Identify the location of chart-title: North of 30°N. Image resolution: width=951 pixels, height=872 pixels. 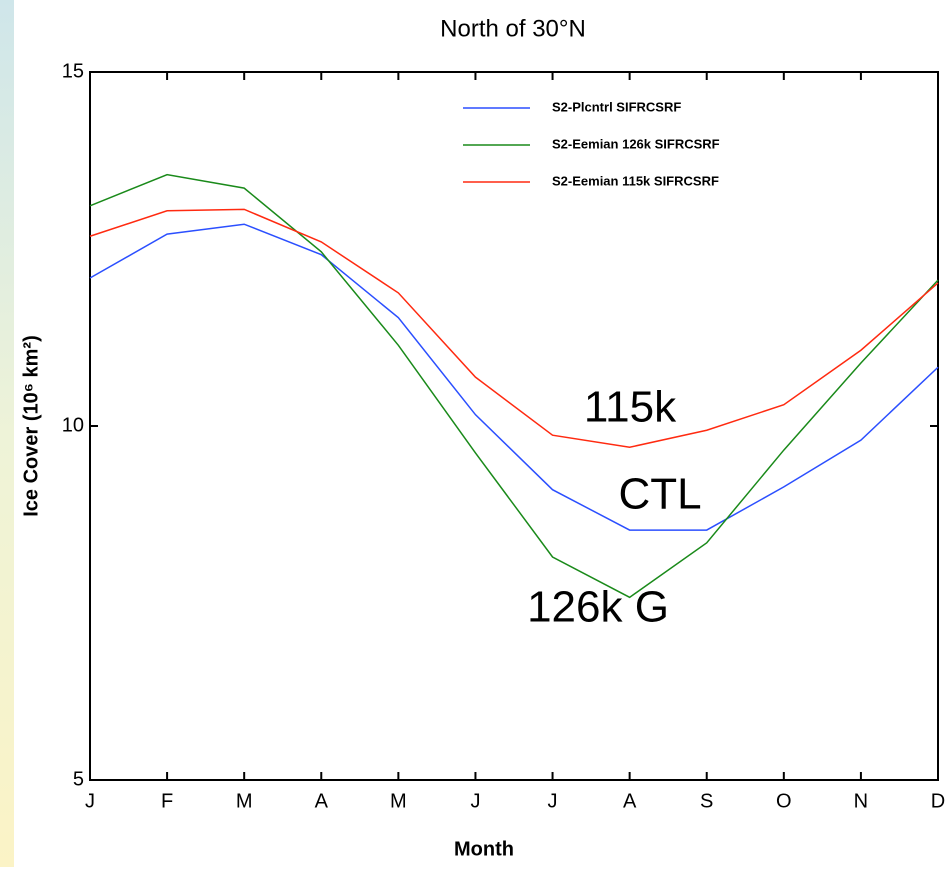
(513, 28).